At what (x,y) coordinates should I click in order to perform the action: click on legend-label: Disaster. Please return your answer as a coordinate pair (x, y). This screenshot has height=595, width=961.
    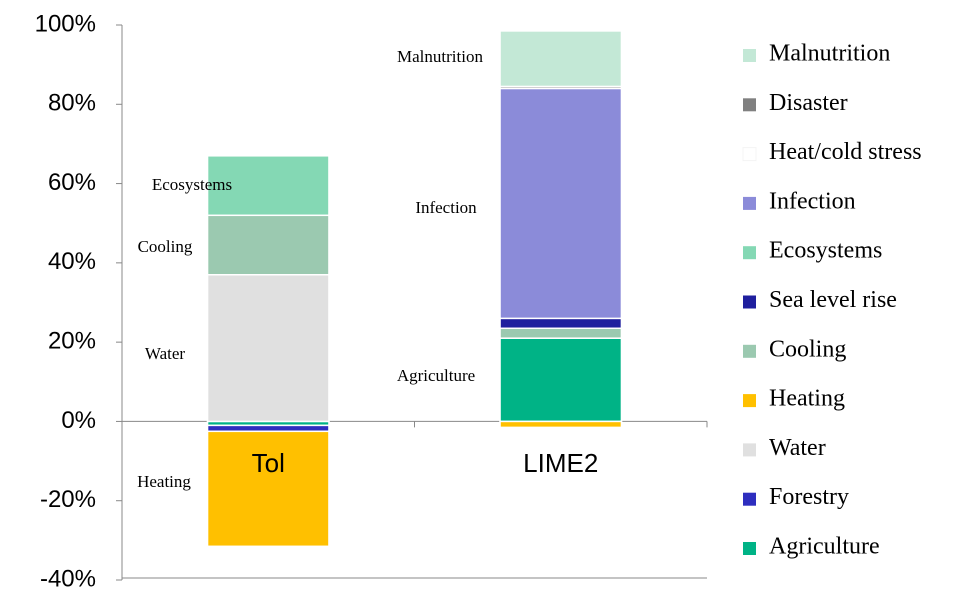
    Looking at the image, I should click on (808, 103).